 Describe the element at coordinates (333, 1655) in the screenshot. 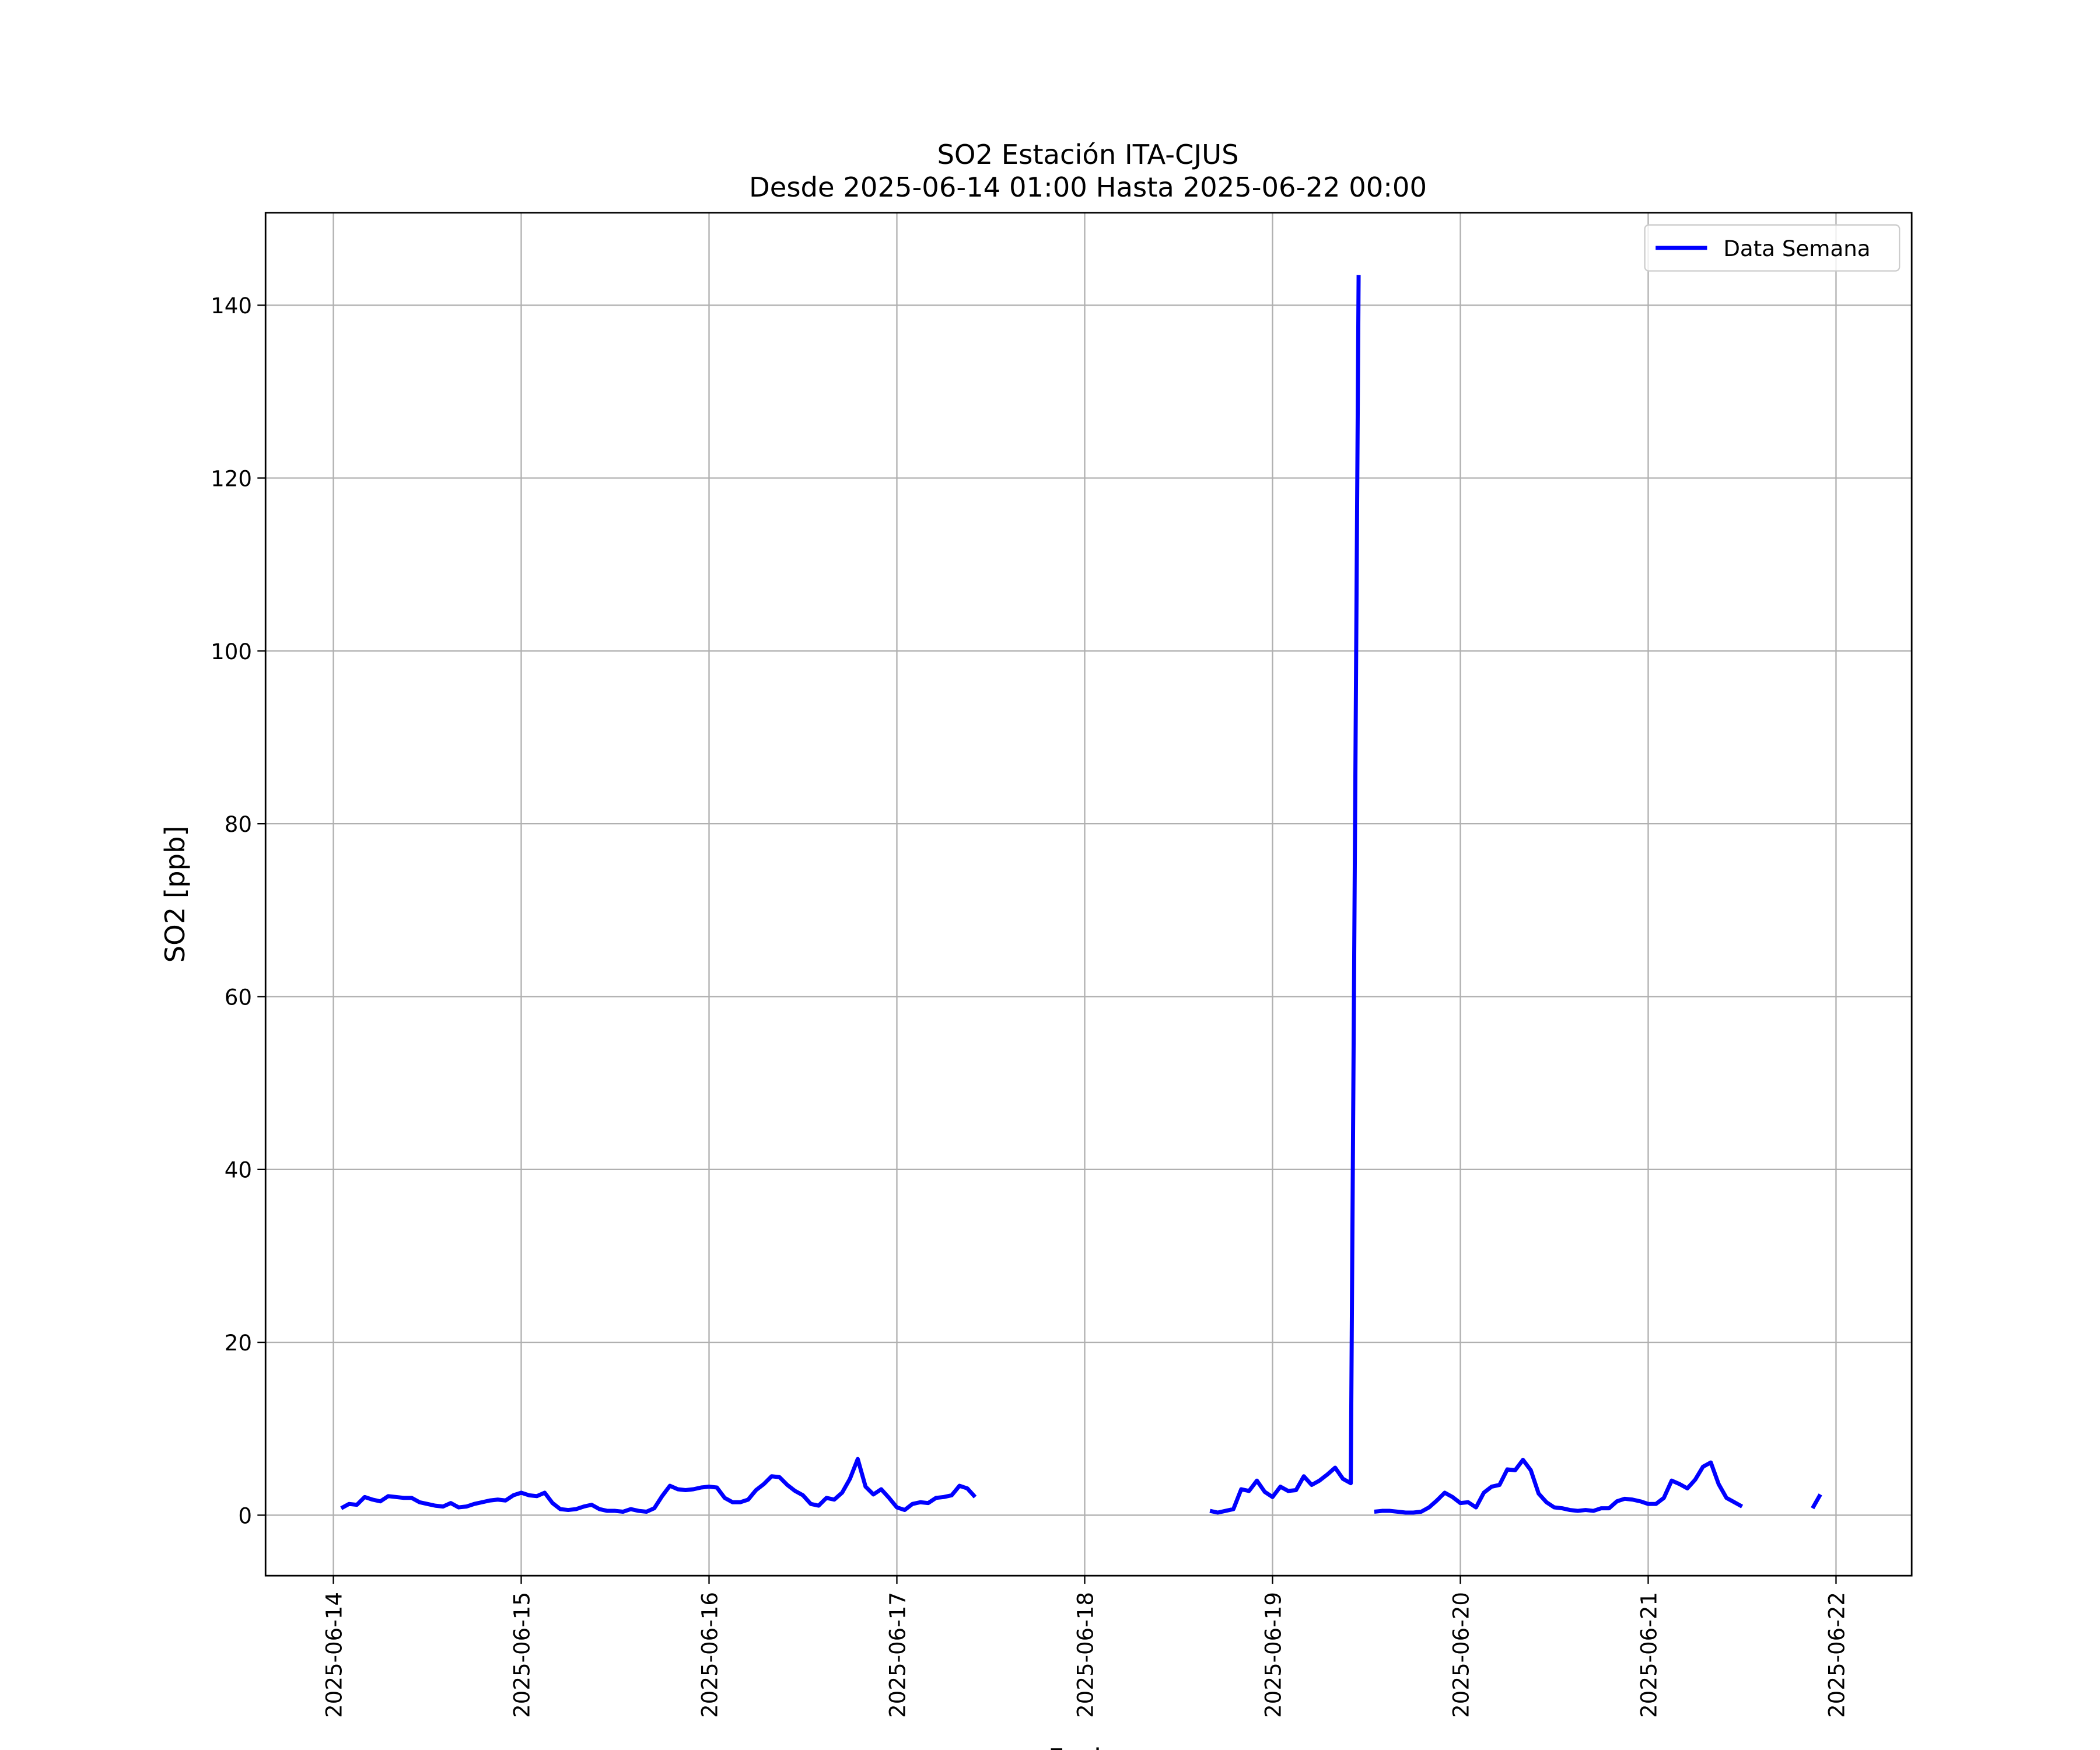

I see `x-tick-label: 2025-06-14` at that location.